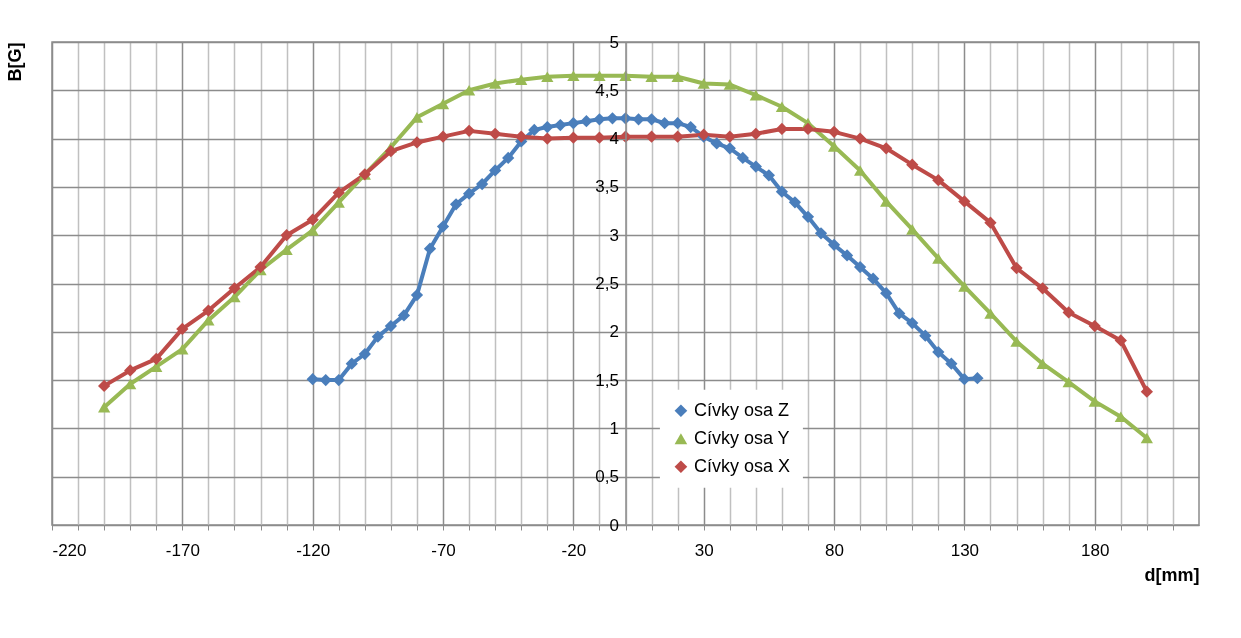  What do you see at coordinates (965, 550) in the screenshot?
I see `x-tick-label: 130` at bounding box center [965, 550].